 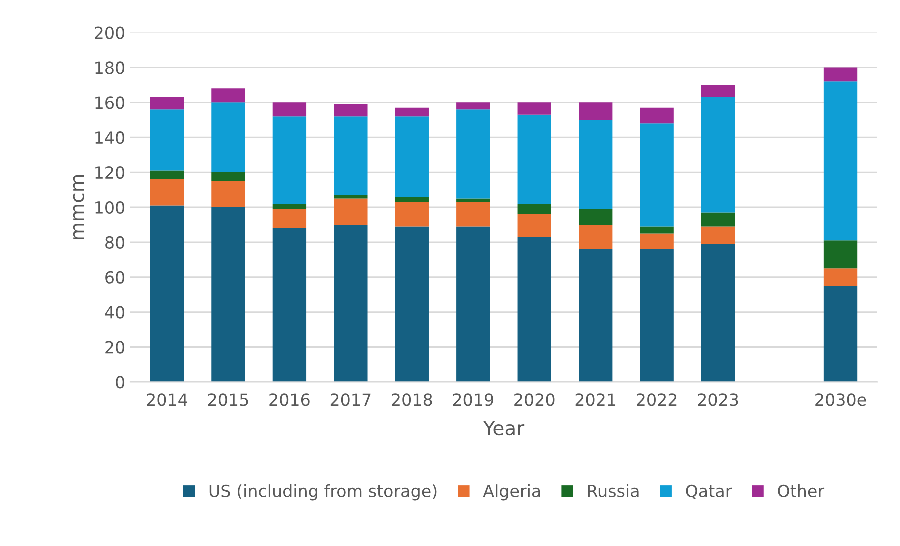 What do you see at coordinates (323, 492) in the screenshot?
I see `legend-label: US (including from storage)` at bounding box center [323, 492].